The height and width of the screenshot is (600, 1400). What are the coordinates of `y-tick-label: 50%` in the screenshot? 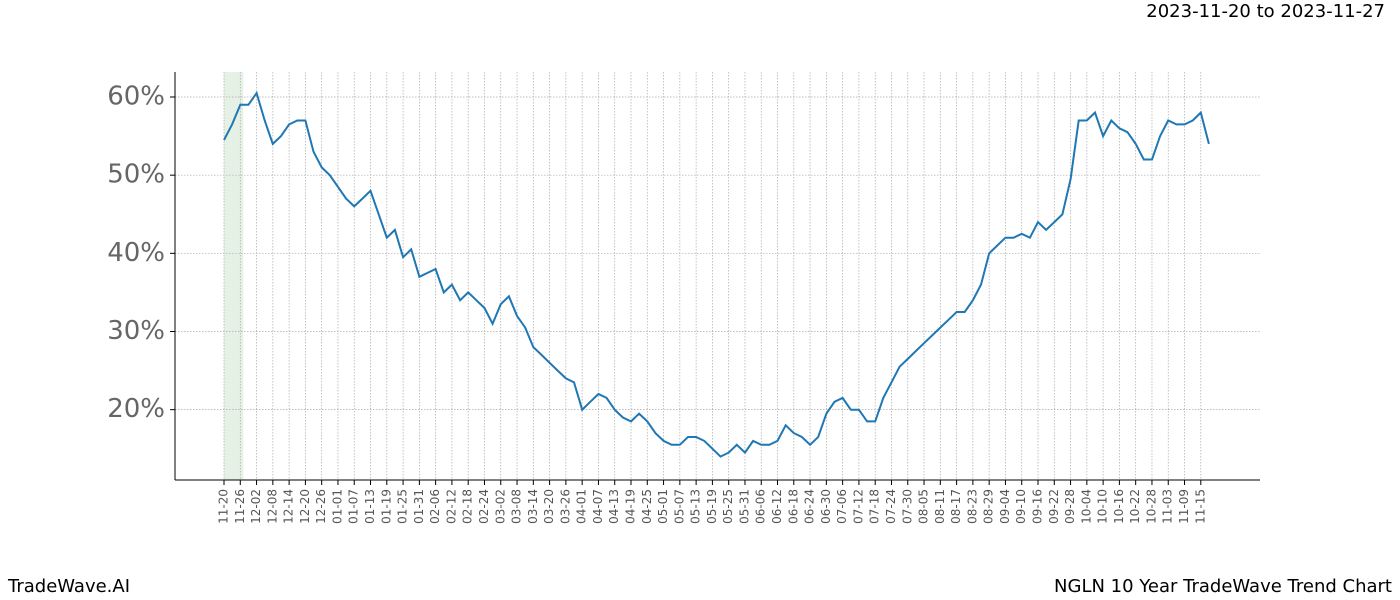 It's located at (136, 175).